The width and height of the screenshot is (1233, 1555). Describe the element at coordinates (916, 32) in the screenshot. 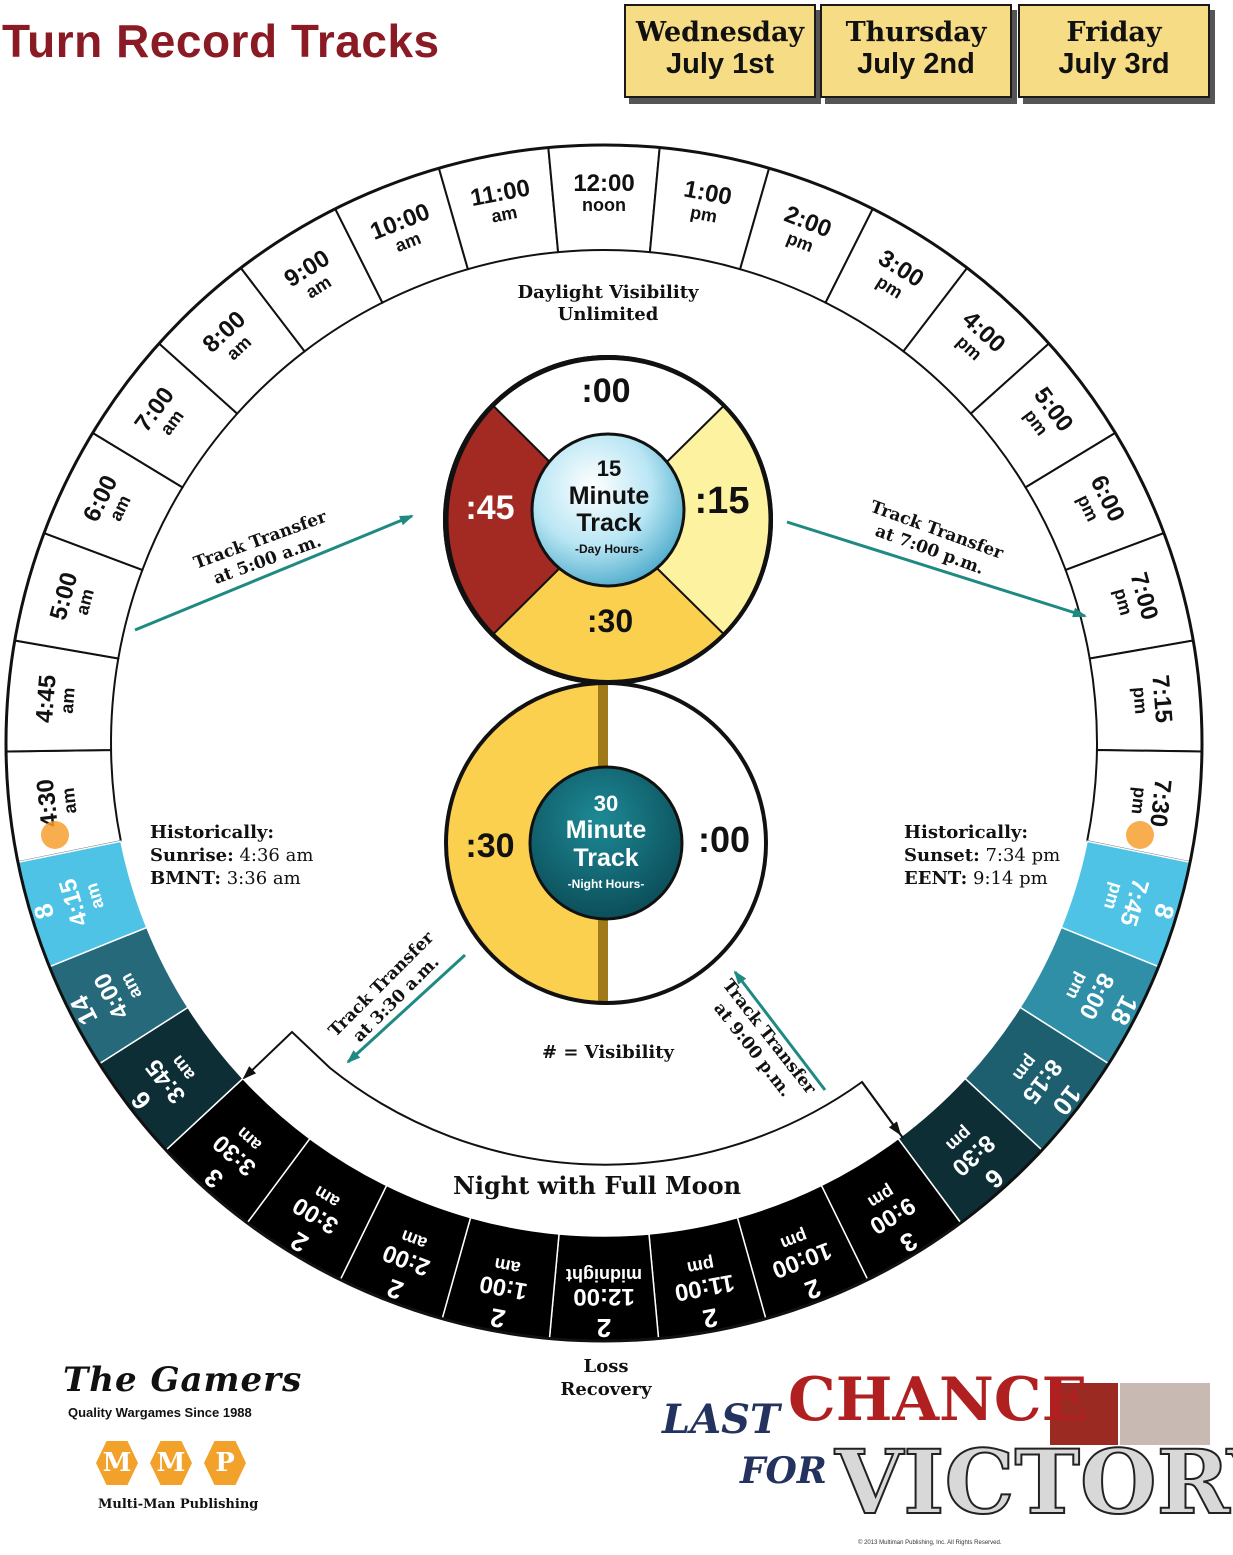

I see `day-name: Thursday` at that location.